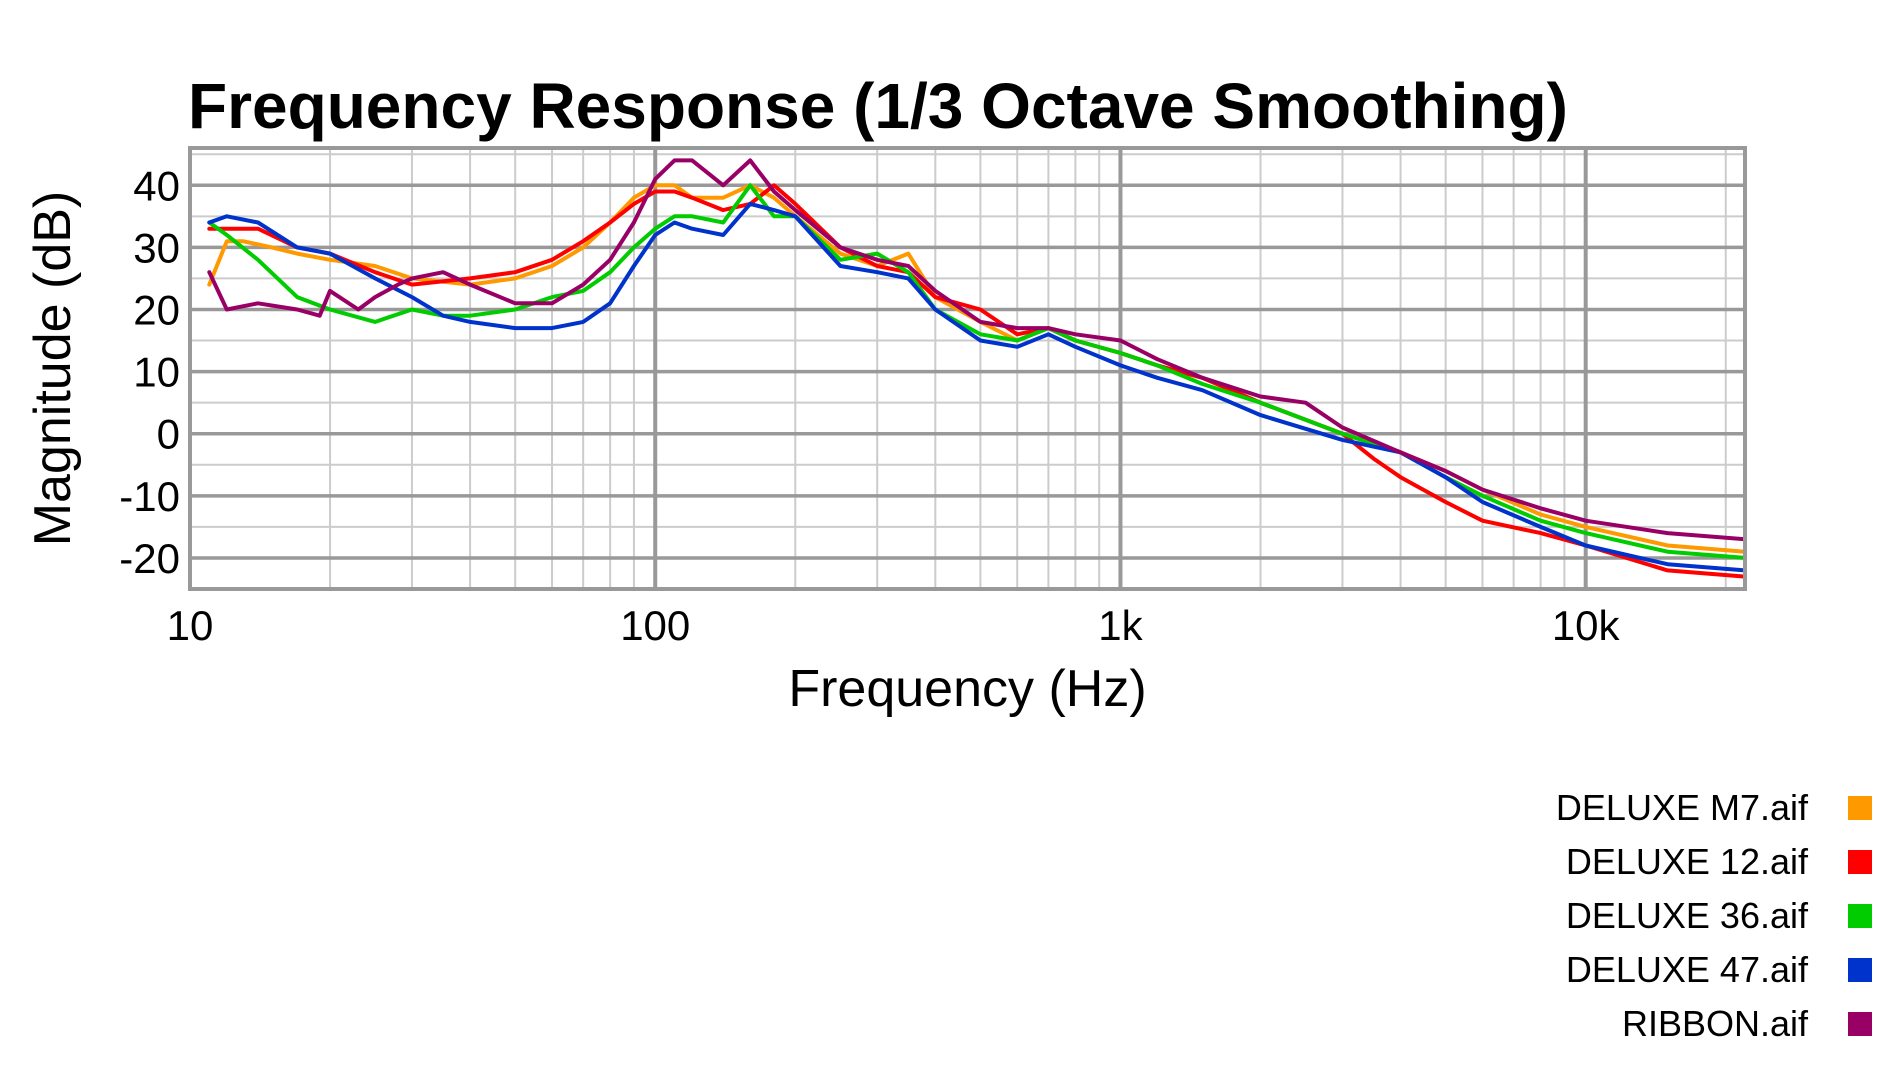 The width and height of the screenshot is (1879, 1067). What do you see at coordinates (1687, 969) in the screenshot?
I see `legend-label: DELUXE 47.aif` at bounding box center [1687, 969].